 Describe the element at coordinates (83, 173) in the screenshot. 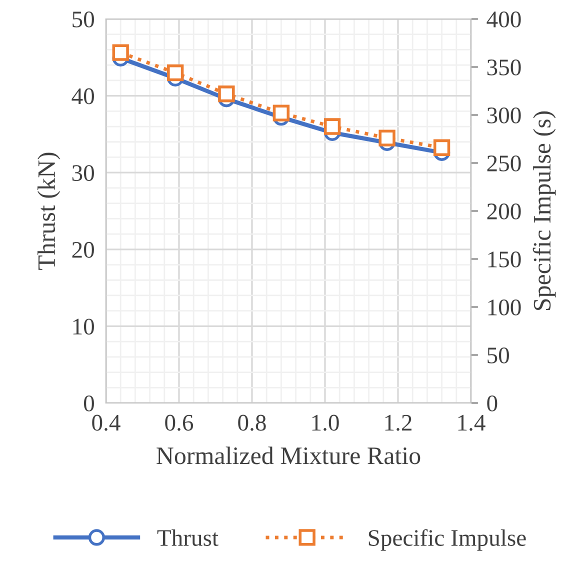

I see `y-tick-label: 30` at that location.